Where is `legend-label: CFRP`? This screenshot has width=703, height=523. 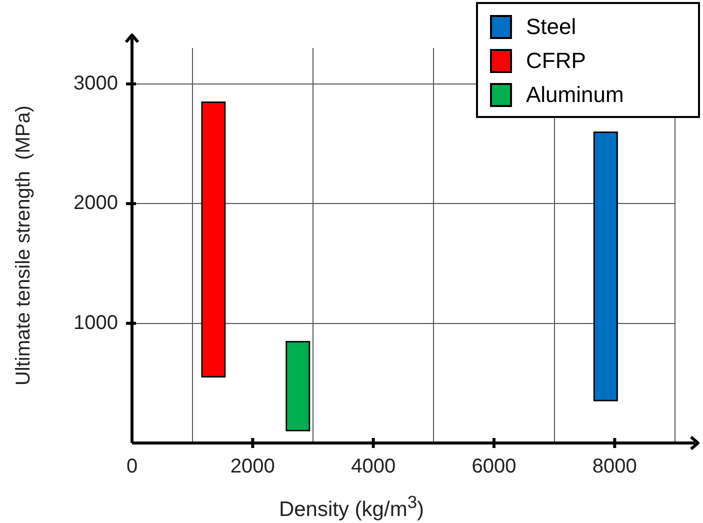 legend-label: CFRP is located at coordinates (556, 61).